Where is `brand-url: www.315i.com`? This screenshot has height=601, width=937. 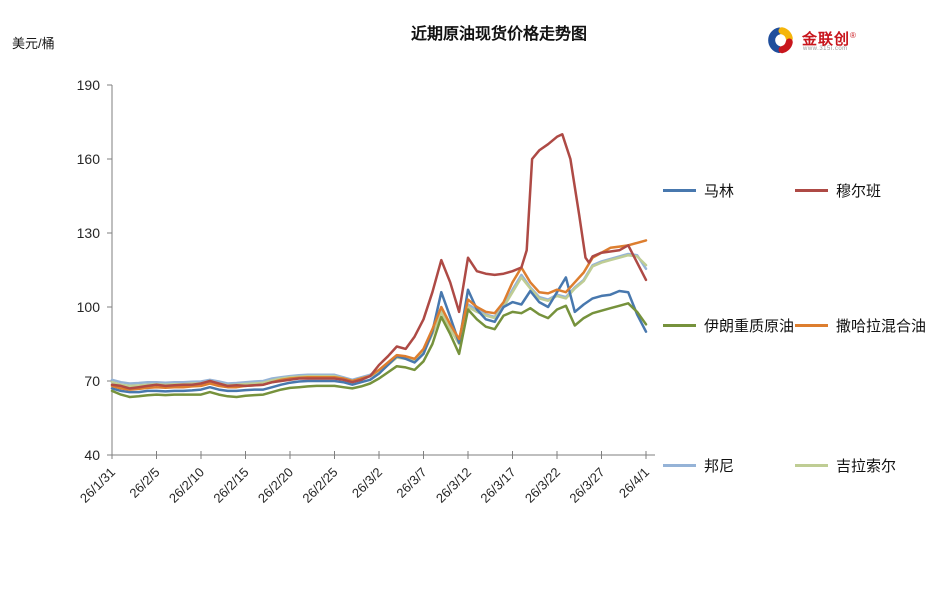 brand-url: www.315i.com is located at coordinates (825, 49).